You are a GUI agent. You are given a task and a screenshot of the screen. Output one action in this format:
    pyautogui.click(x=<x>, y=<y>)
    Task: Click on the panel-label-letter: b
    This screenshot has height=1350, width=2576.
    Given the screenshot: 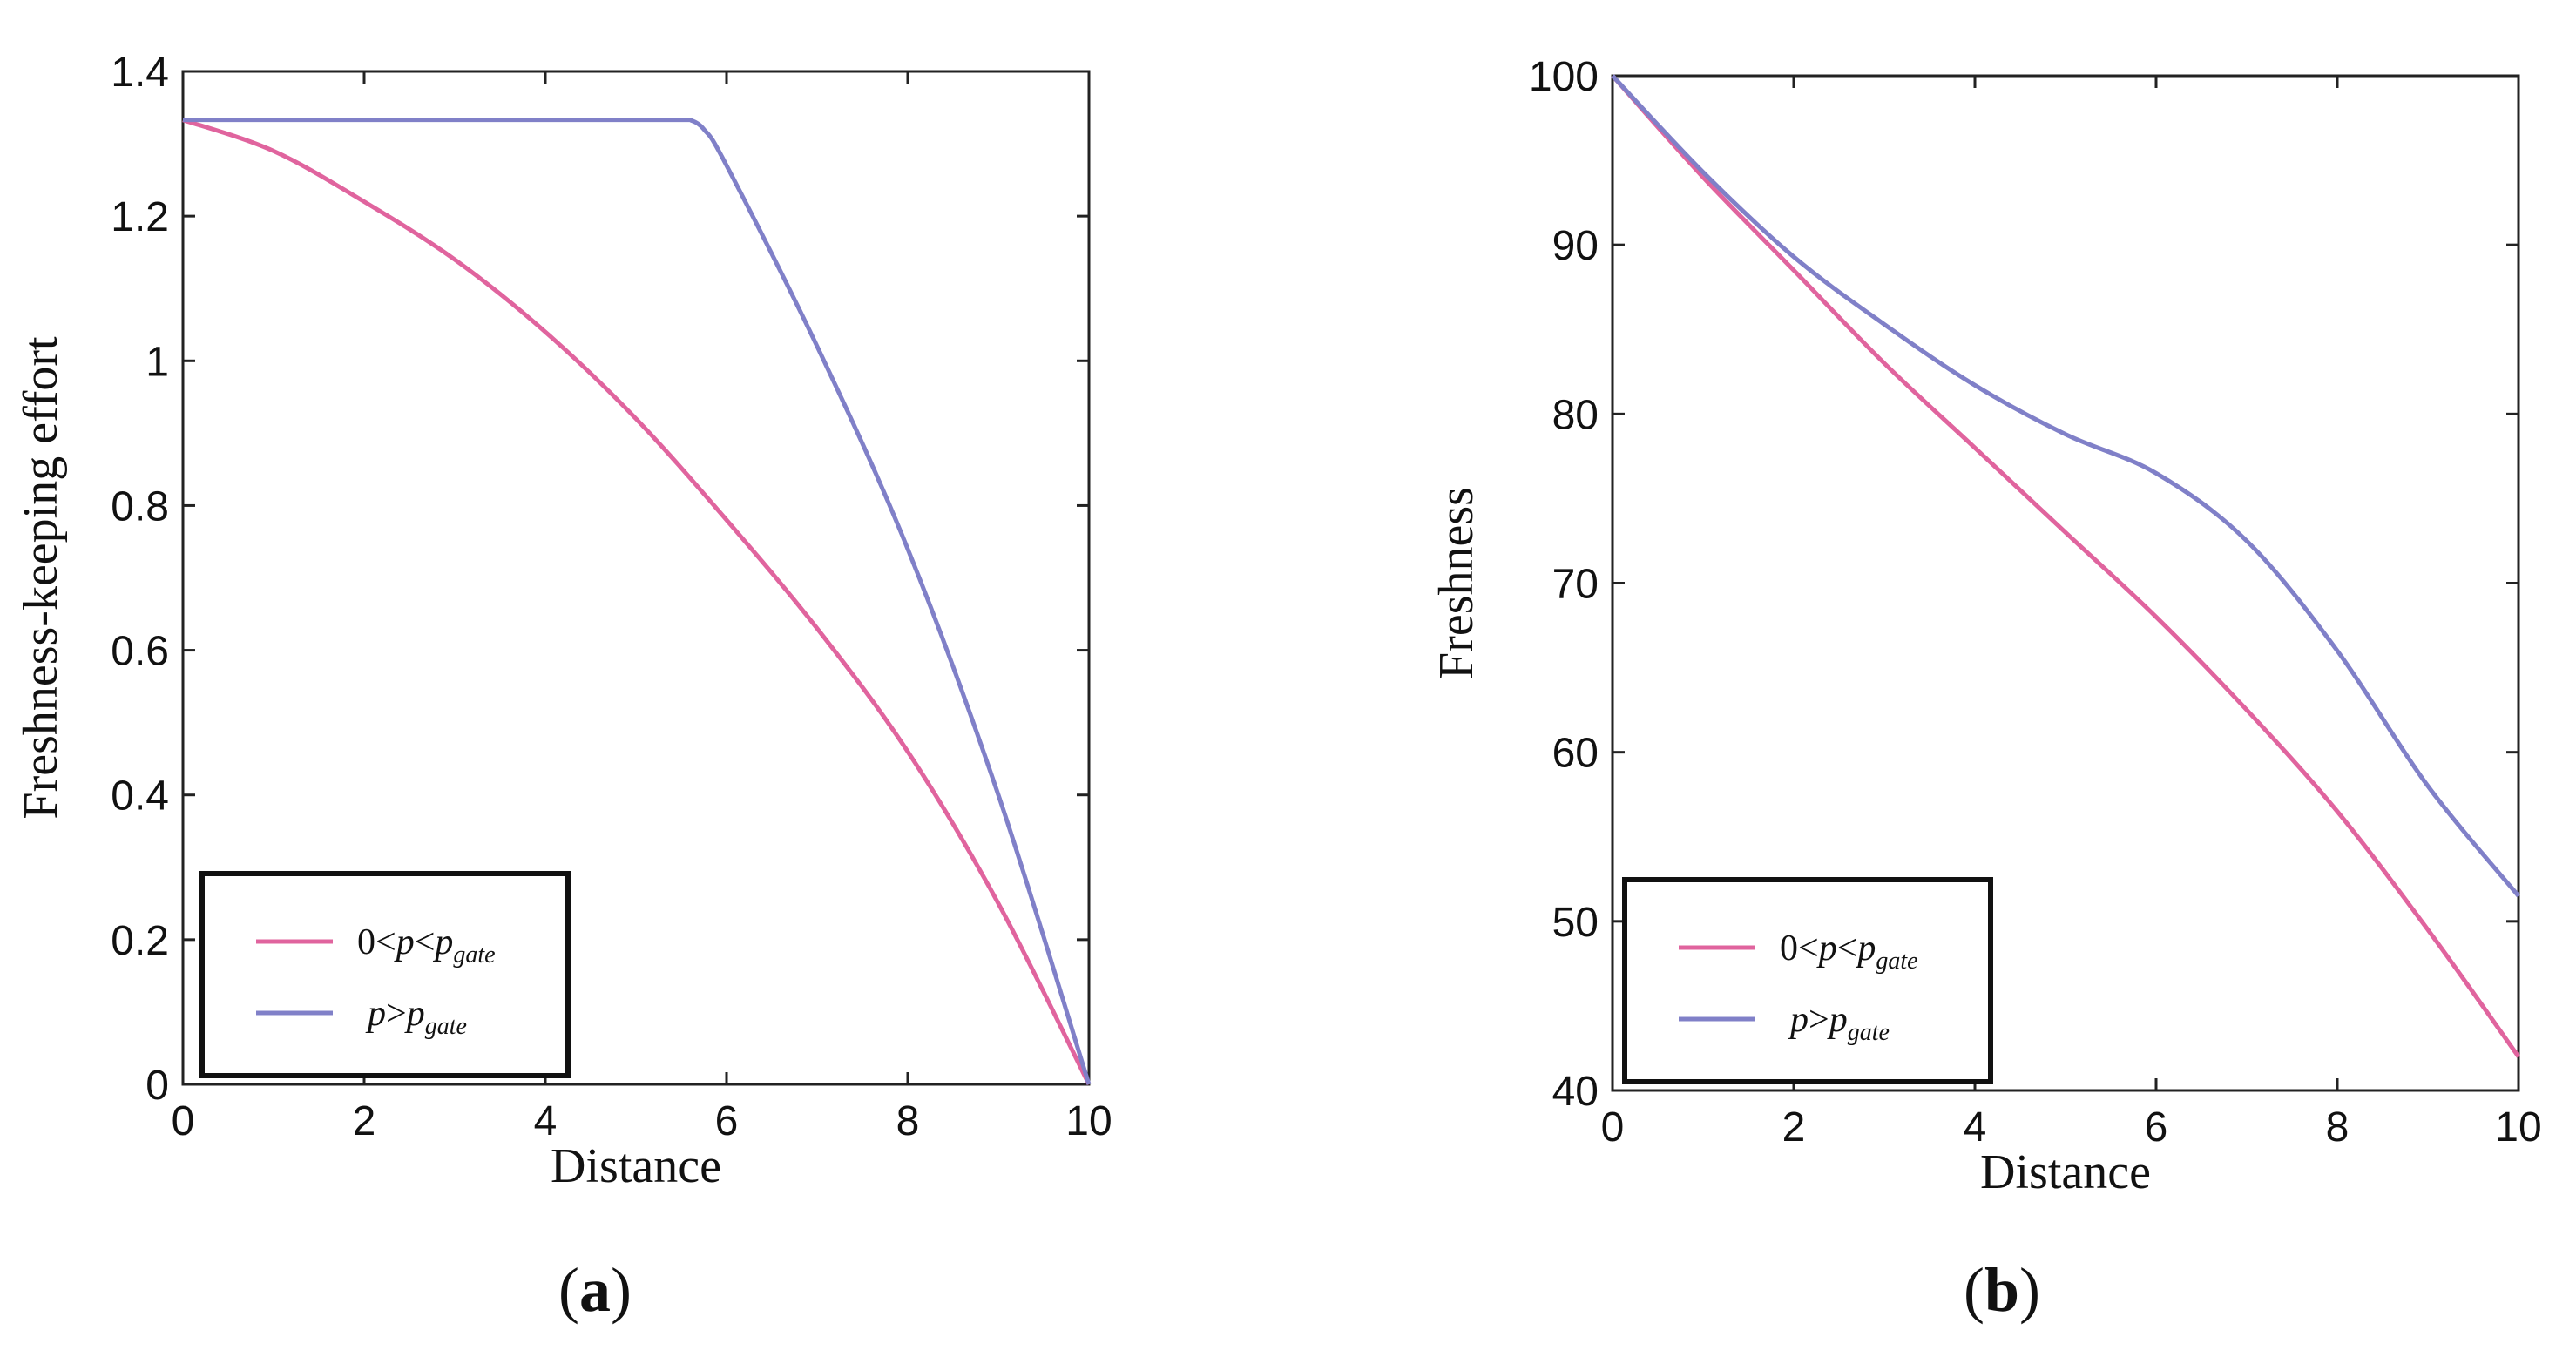 What is the action you would take?
    pyautogui.click(x=2001, y=1290)
    